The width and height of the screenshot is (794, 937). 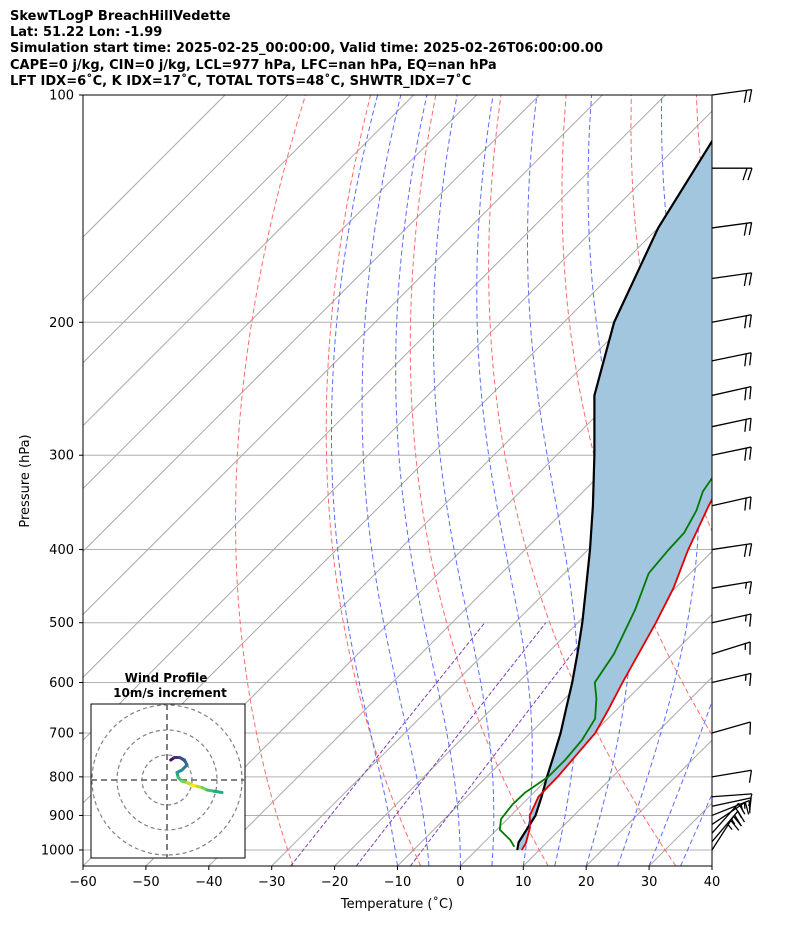 What do you see at coordinates (61, 683) in the screenshot?
I see `y-tick-label: 600` at bounding box center [61, 683].